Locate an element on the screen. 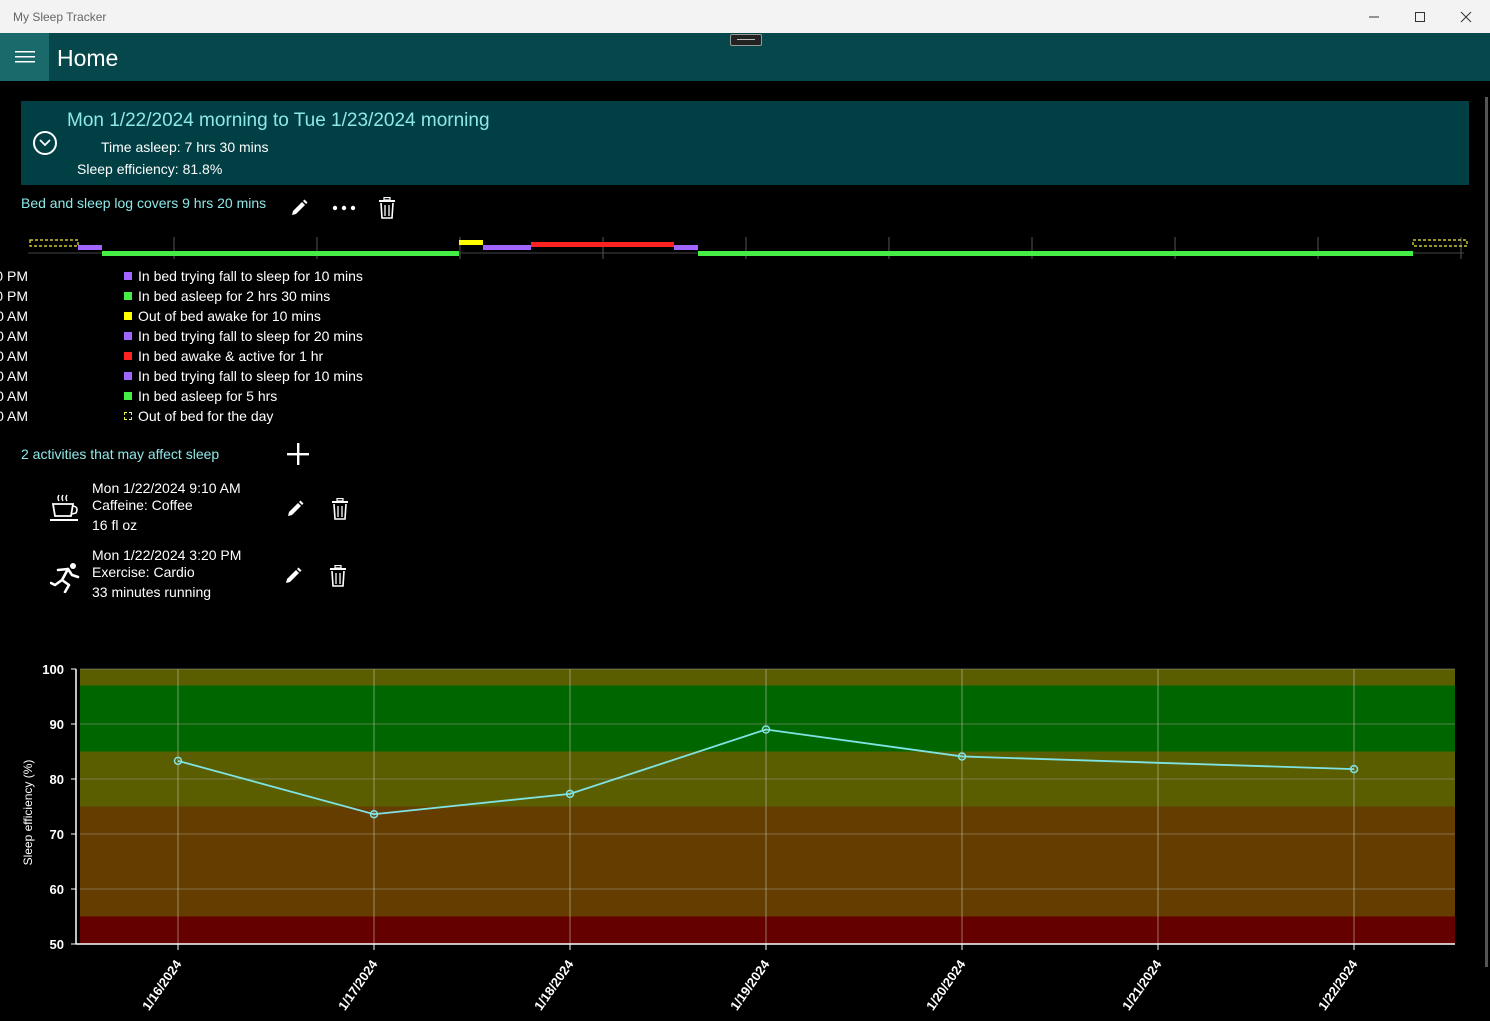 This screenshot has height=1021, width=1490. event-time: 7:40 AM is located at coordinates (14, 416).